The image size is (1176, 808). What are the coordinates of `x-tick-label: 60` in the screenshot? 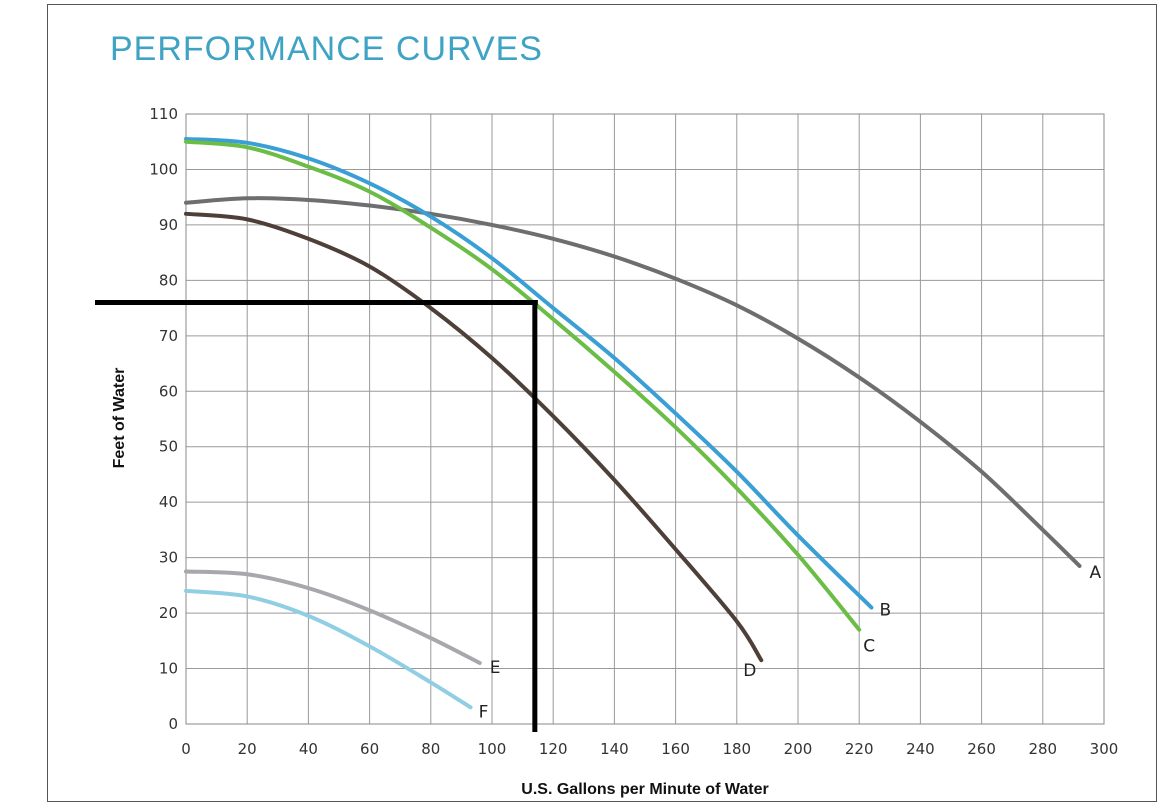 It's located at (369, 749).